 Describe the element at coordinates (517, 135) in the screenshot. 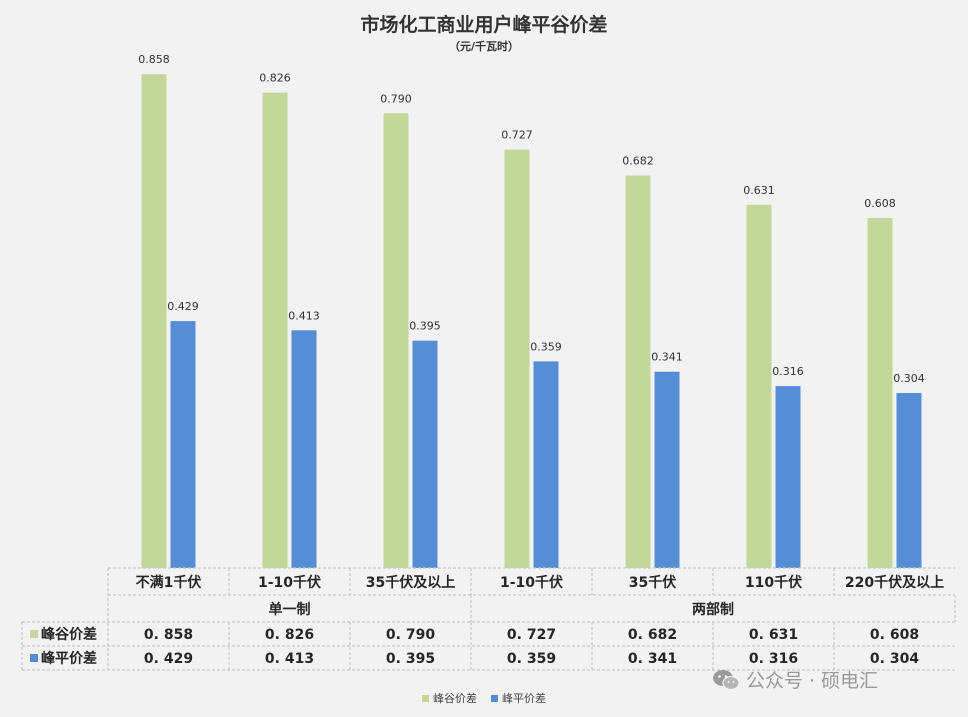

I see `data-label-peak-valley-3: 0.727` at that location.